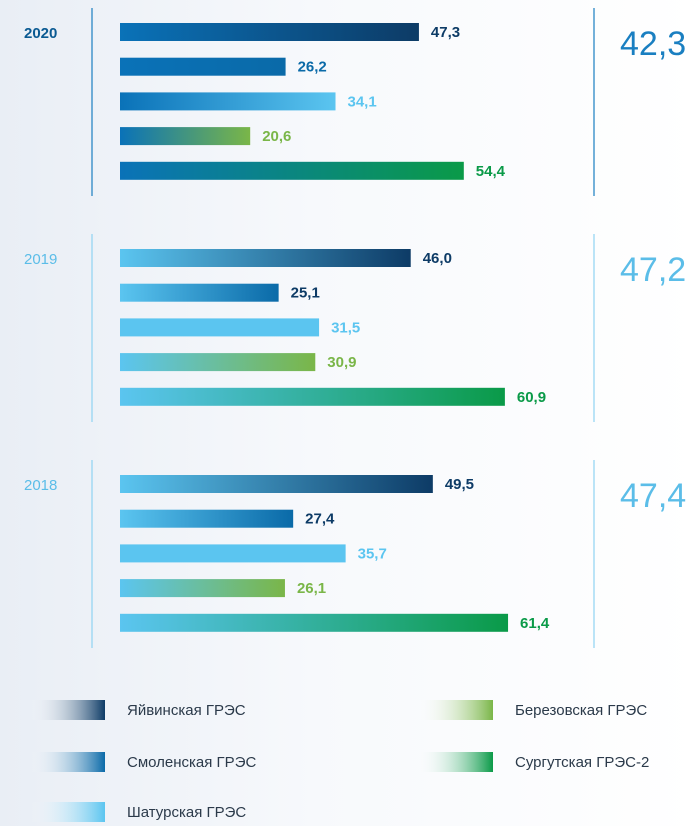  I want to click on year-label: 2020, so click(40, 33).